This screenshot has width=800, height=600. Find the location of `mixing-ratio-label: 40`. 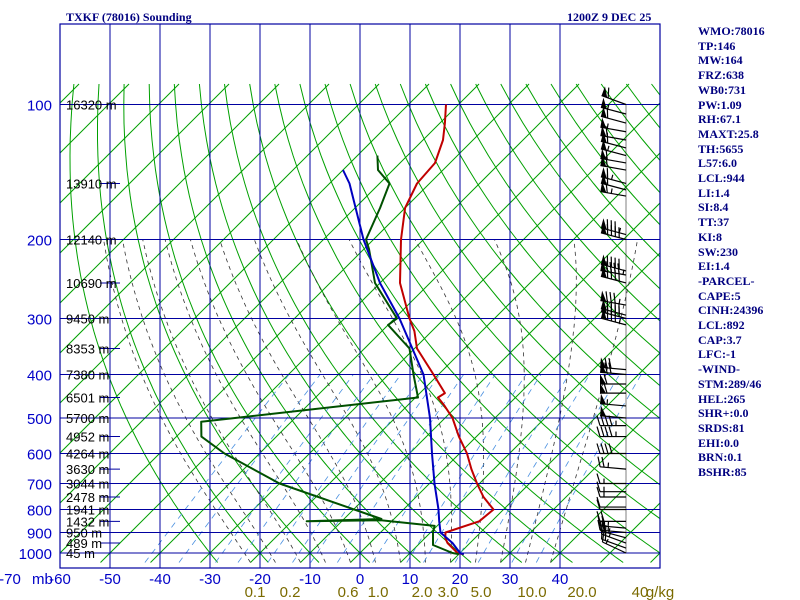

mixing-ratio-label: 40 is located at coordinates (640, 592).